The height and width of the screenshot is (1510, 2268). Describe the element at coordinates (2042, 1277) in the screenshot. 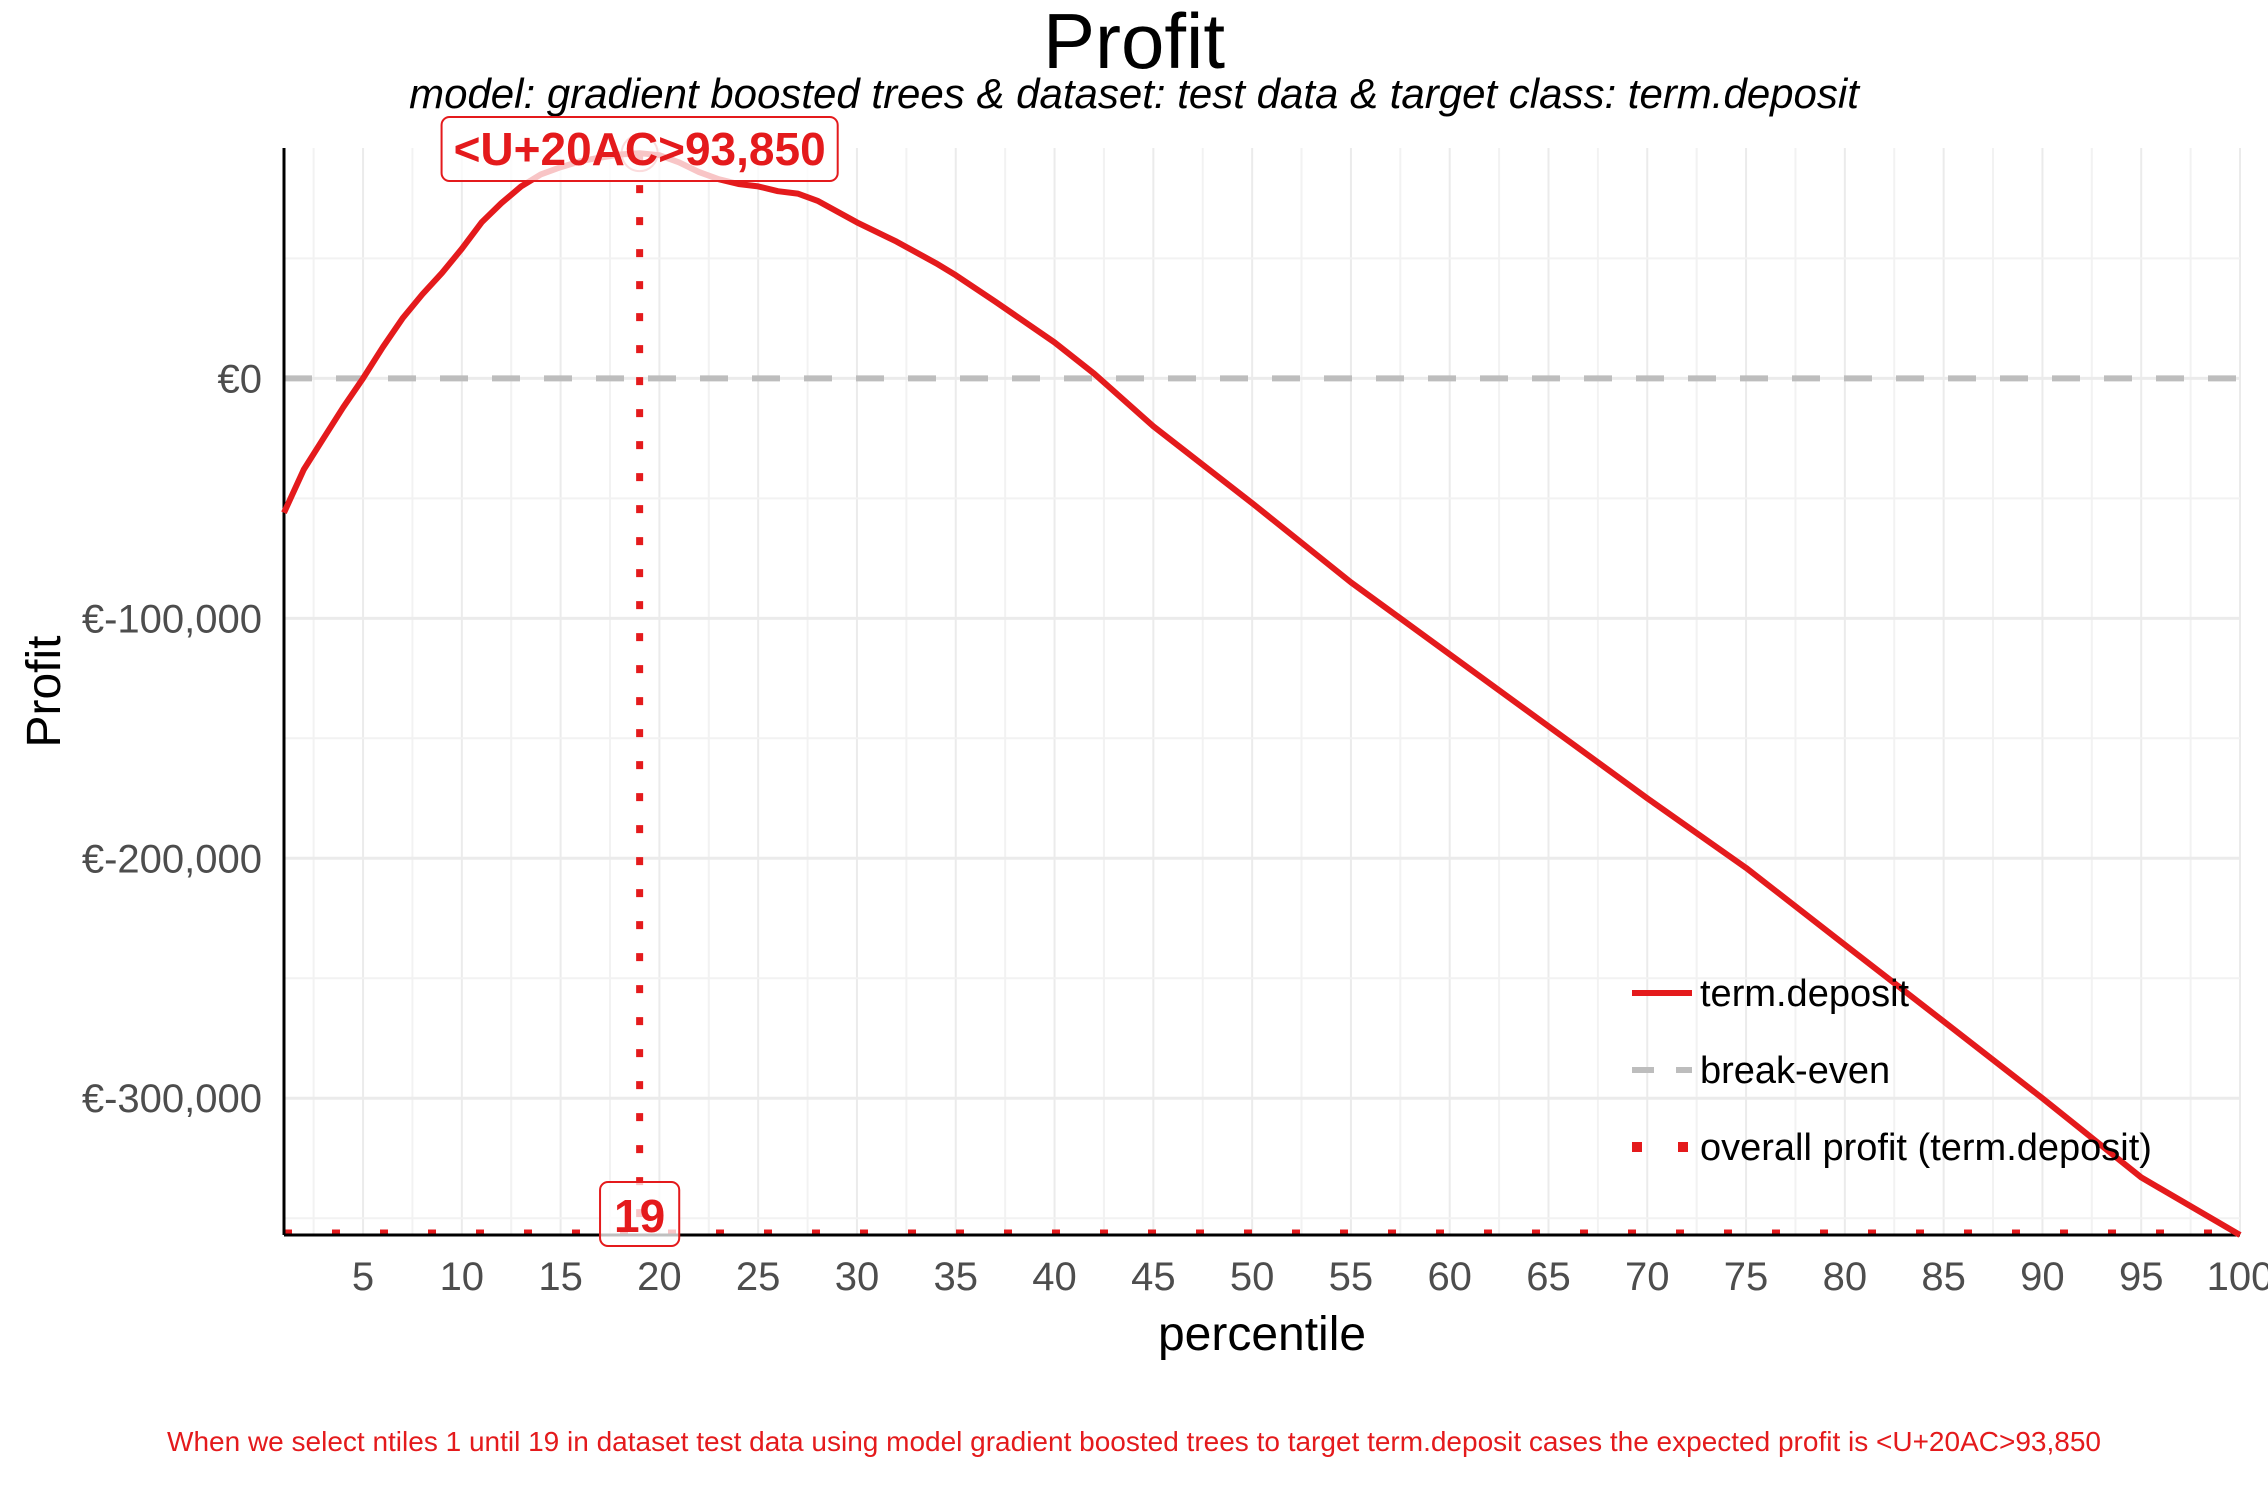

I see `x-tick-label: 90` at that location.